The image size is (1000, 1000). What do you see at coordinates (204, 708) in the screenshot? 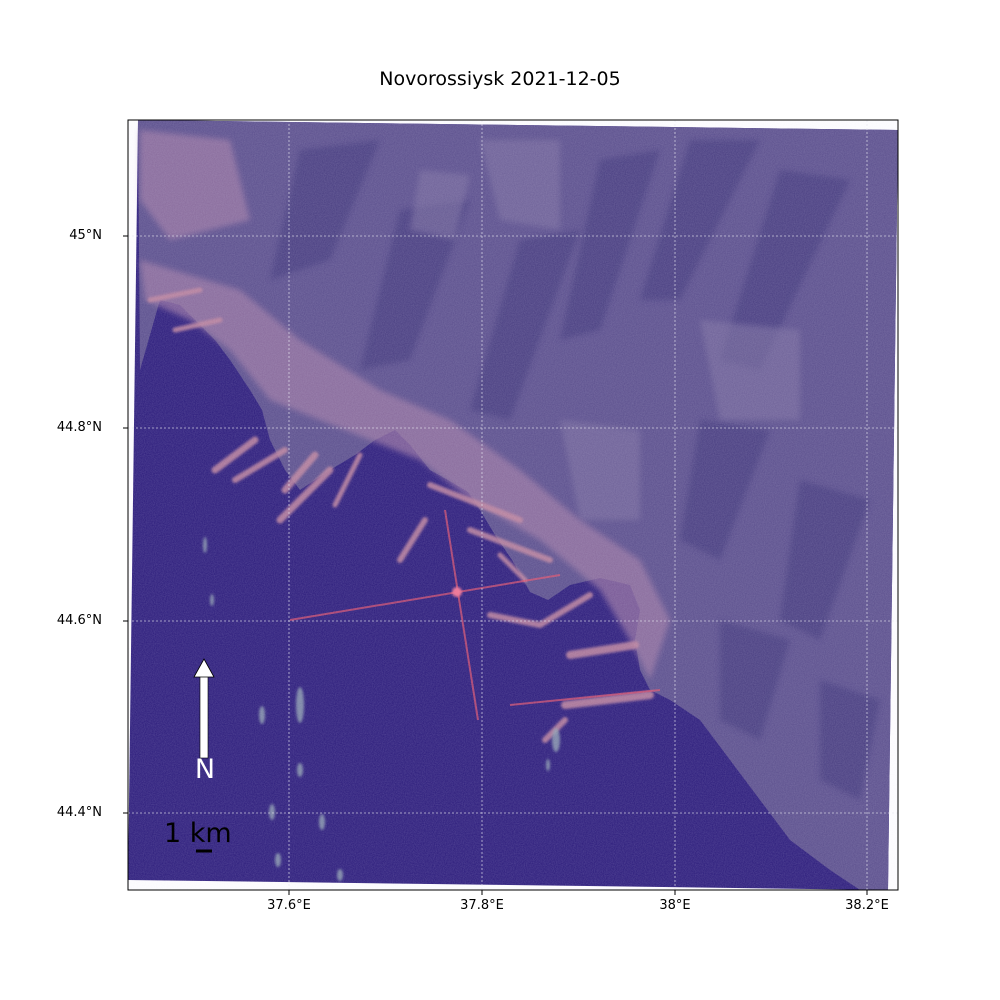
I see `north-arrow-icon` at bounding box center [204, 708].